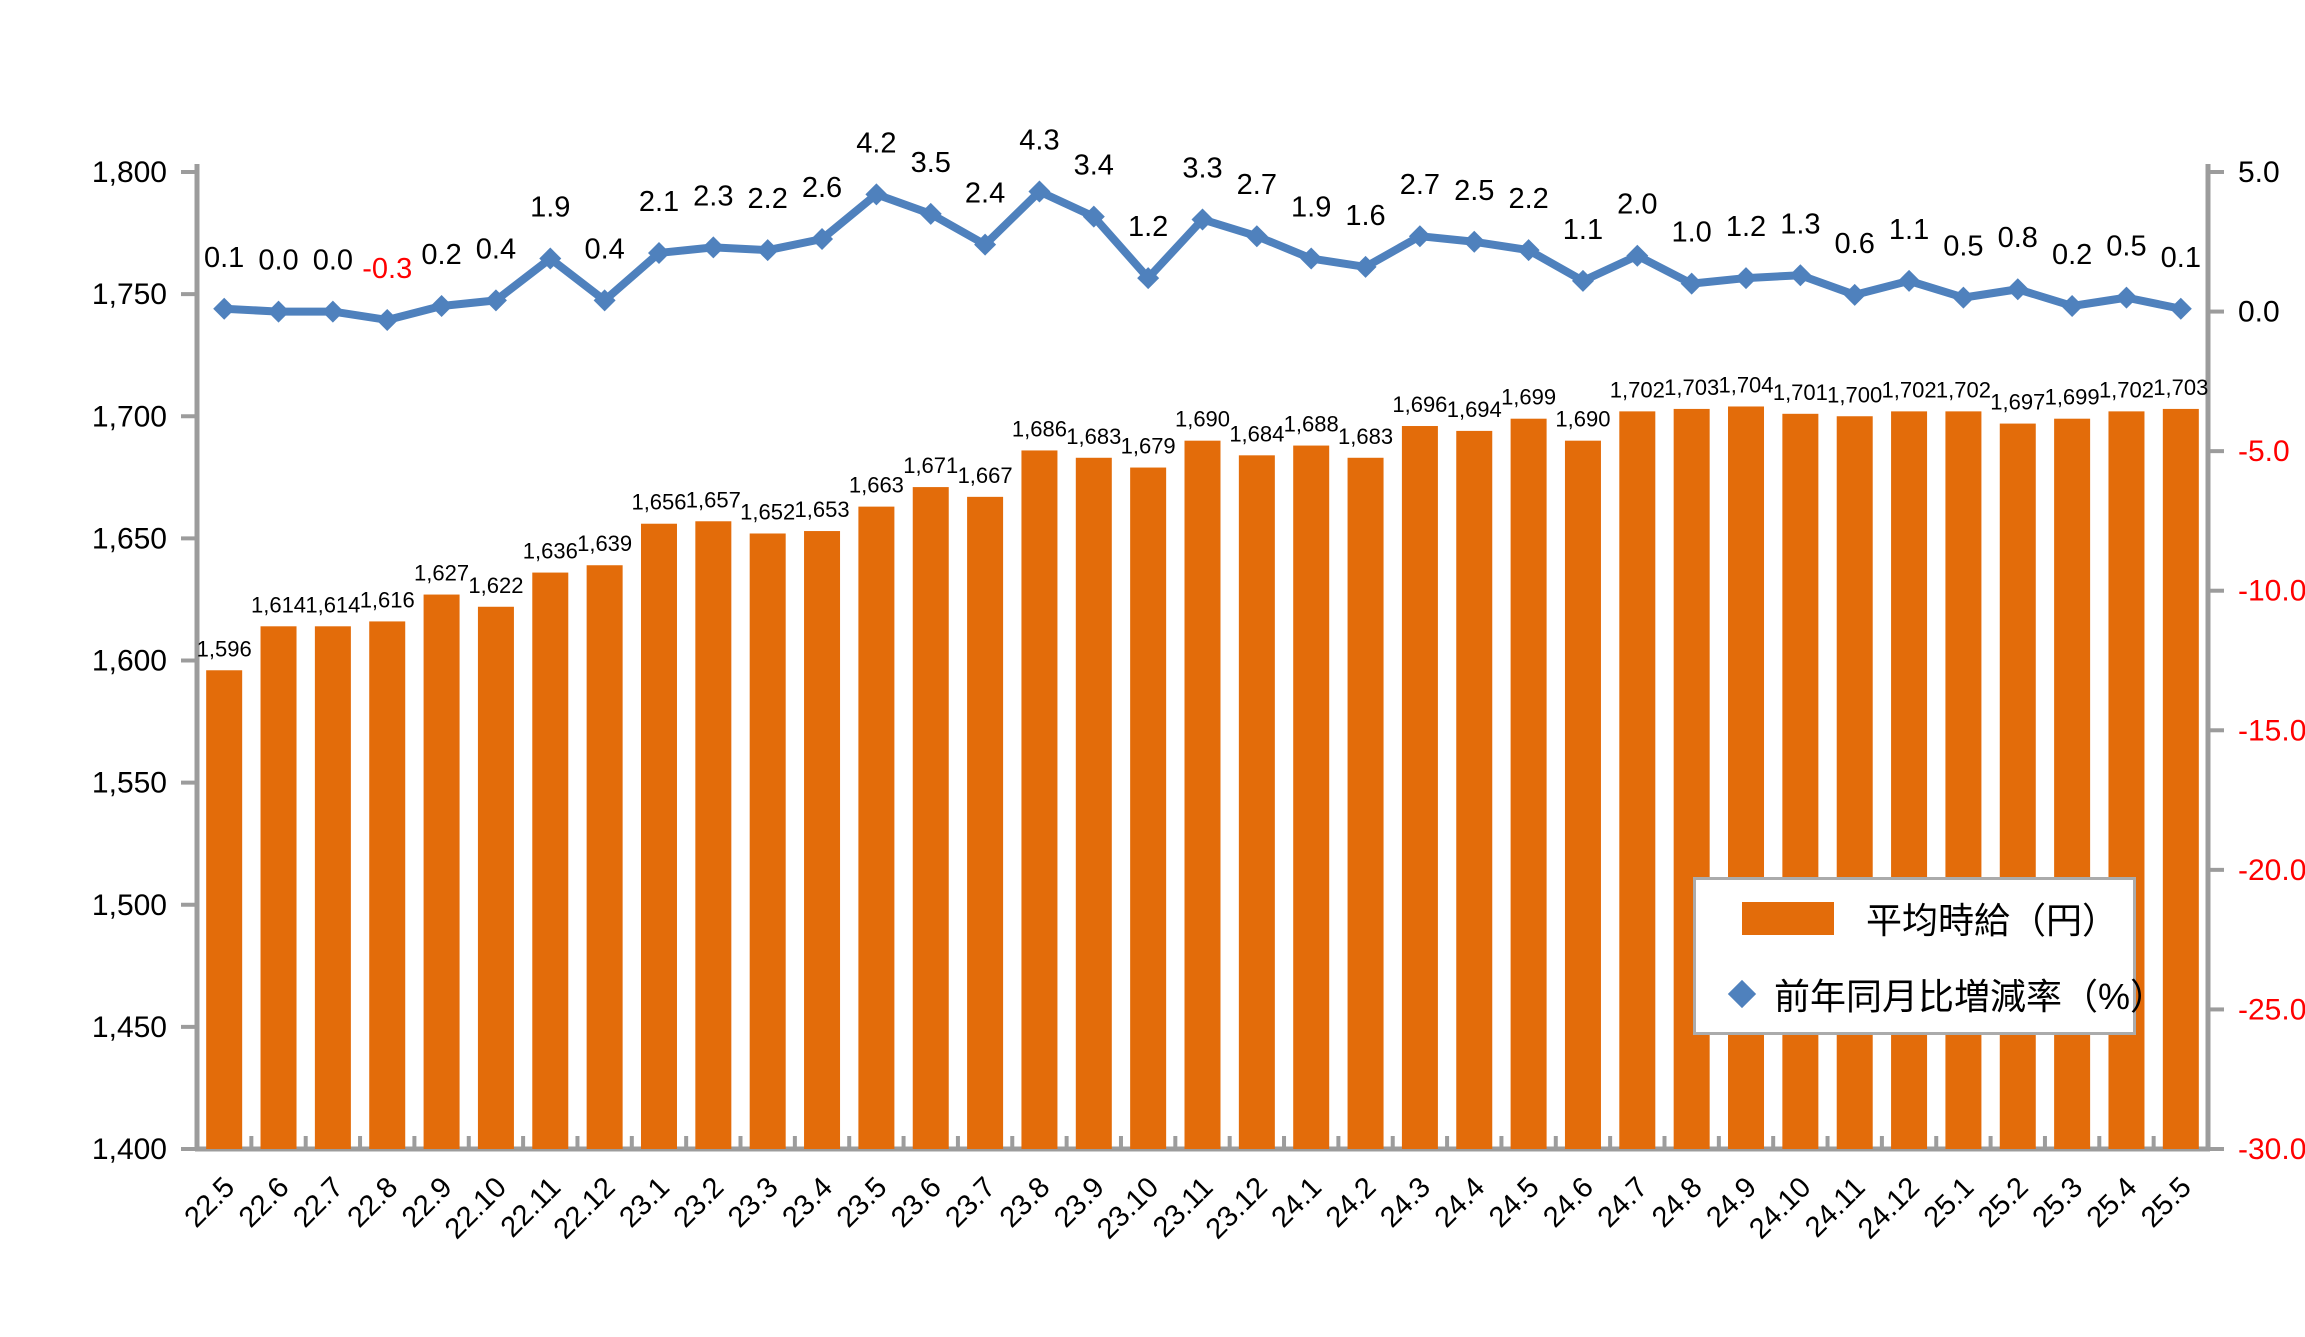 This screenshot has height=1337, width=2305. I want to click on x-axis-category-label: 22.12, so click(585, 1208).